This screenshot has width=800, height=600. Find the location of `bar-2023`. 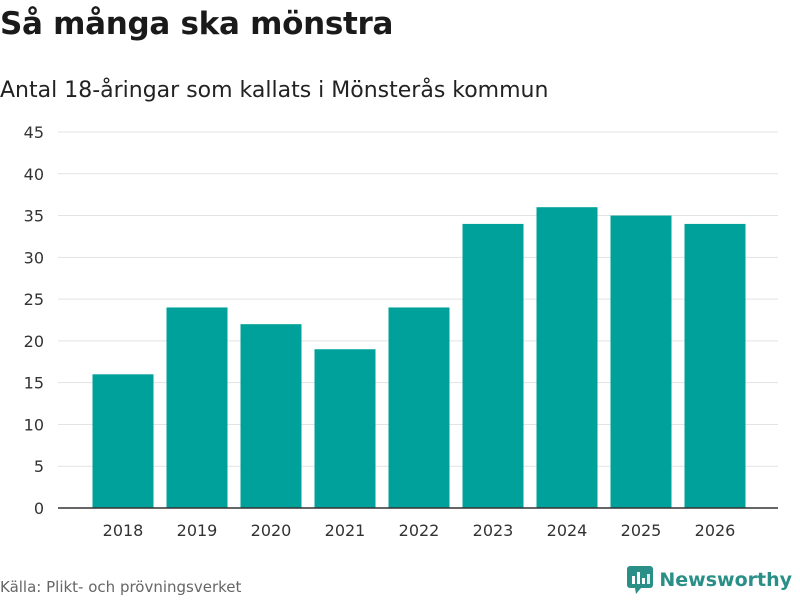

bar-2023 is located at coordinates (493, 365).